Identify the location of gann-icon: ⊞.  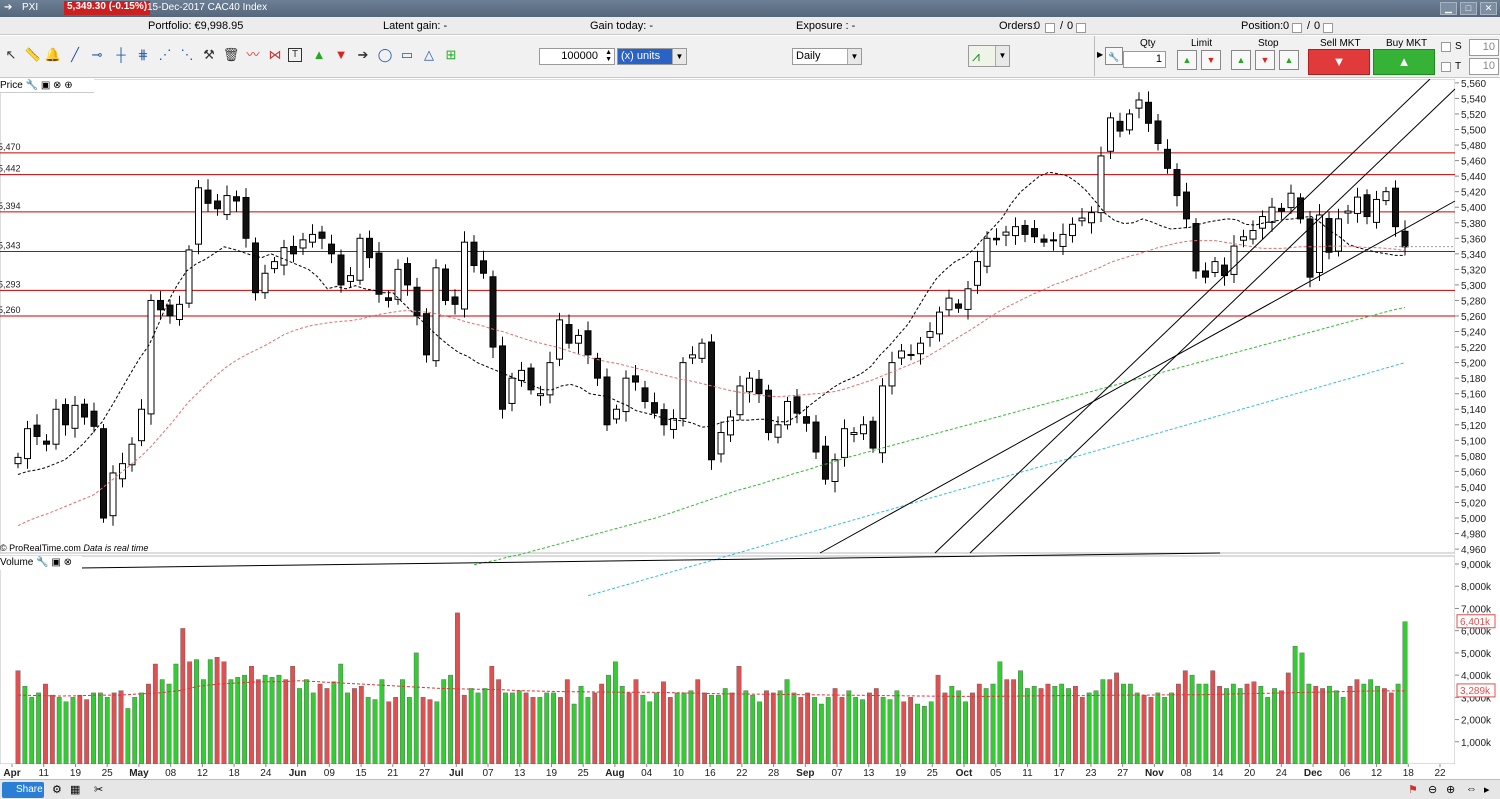
(451, 54).